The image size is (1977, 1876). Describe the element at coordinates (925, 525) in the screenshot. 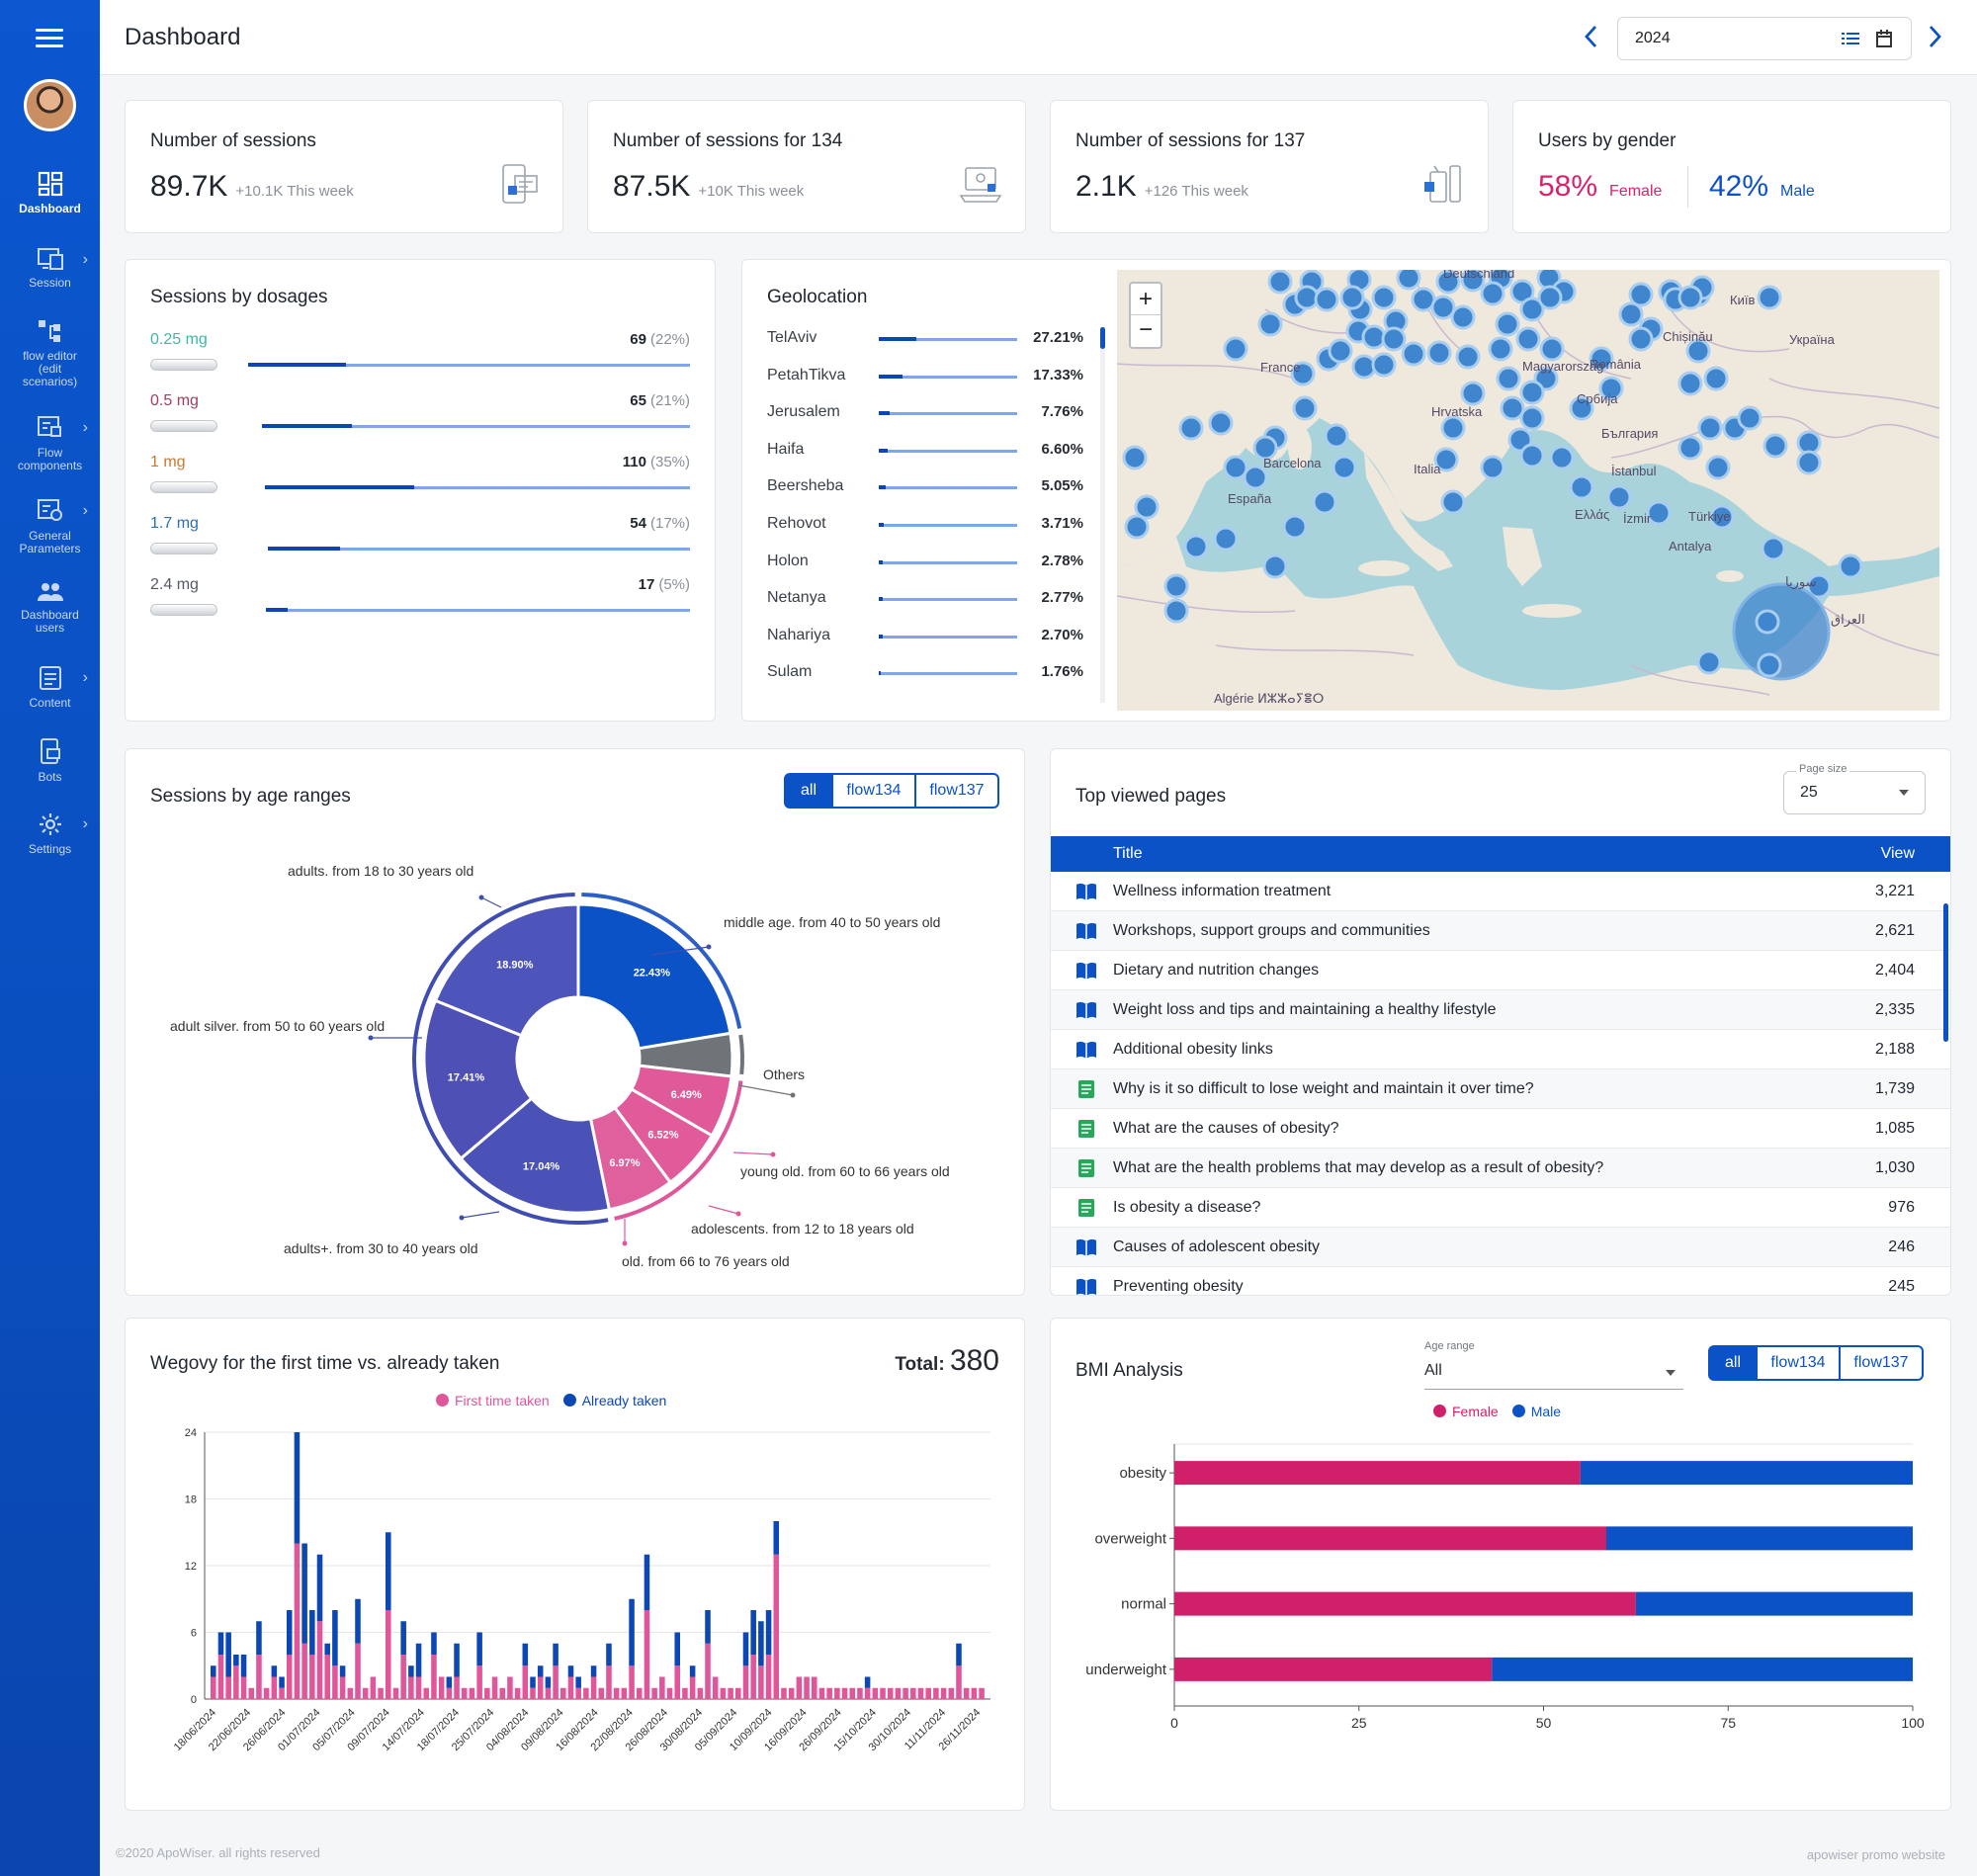

I see `geo-row: Rehovot 3.71%` at that location.